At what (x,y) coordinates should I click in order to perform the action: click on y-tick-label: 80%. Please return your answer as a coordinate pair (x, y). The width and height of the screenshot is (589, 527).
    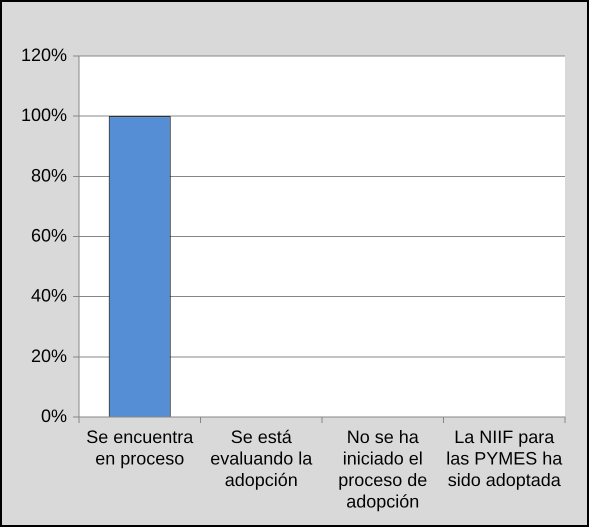
    Looking at the image, I should click on (48, 175).